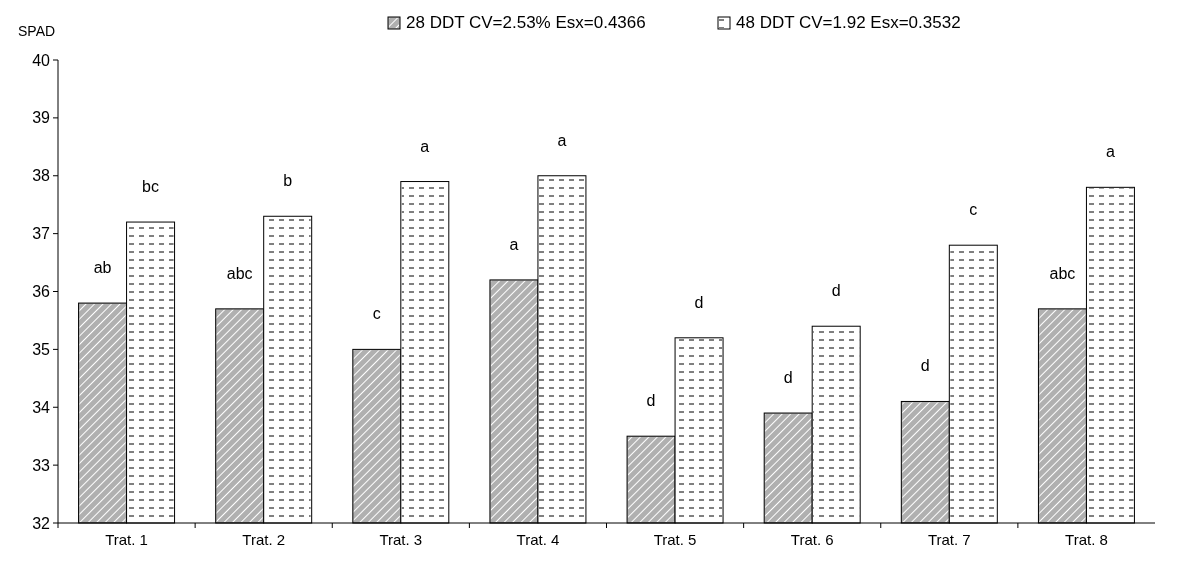 The image size is (1183, 571). What do you see at coordinates (526, 22) in the screenshot?
I see `legend-label: 28 DDT CV=2.53% Esx=0.4366` at bounding box center [526, 22].